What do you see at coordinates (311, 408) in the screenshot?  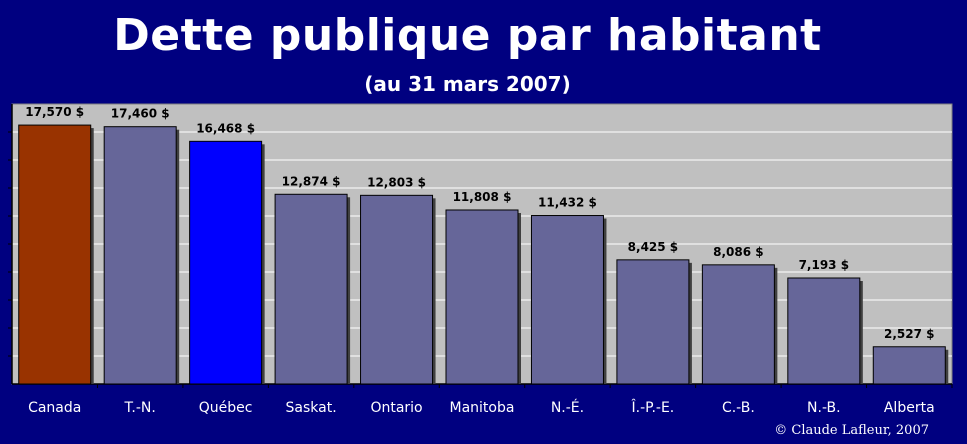 I see `x-tick-label: Saskat.` at bounding box center [311, 408].